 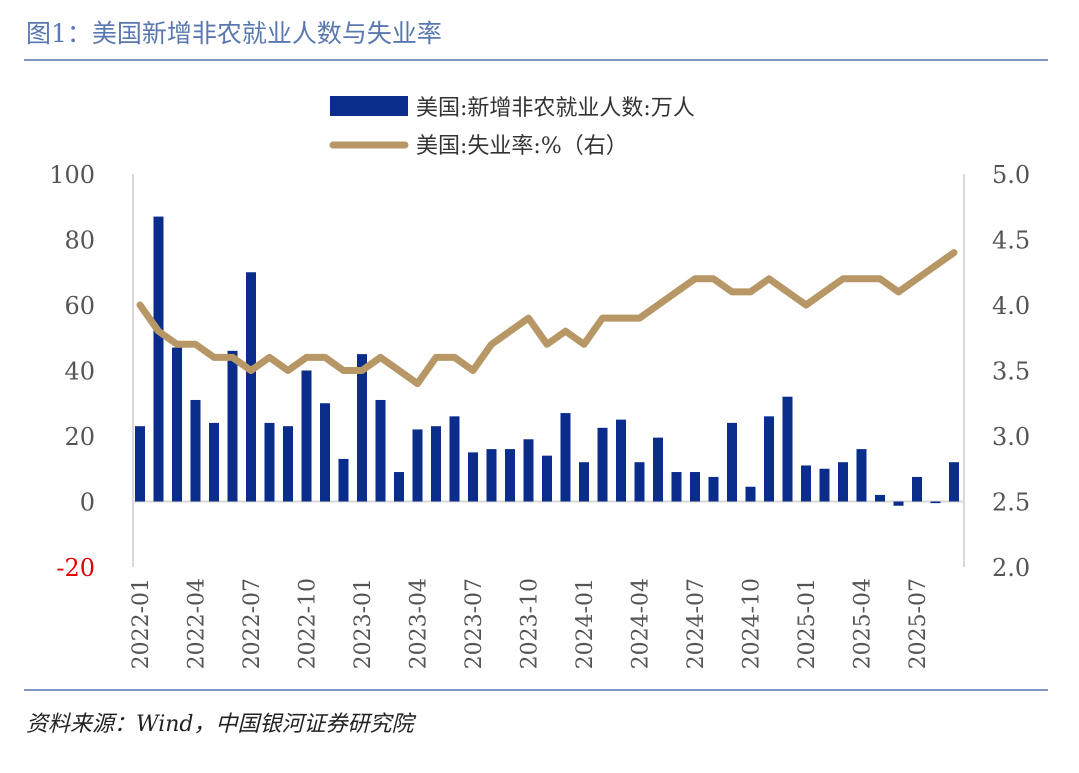 I want to click on x-tick-label: 2024-07, so click(x=696, y=623).